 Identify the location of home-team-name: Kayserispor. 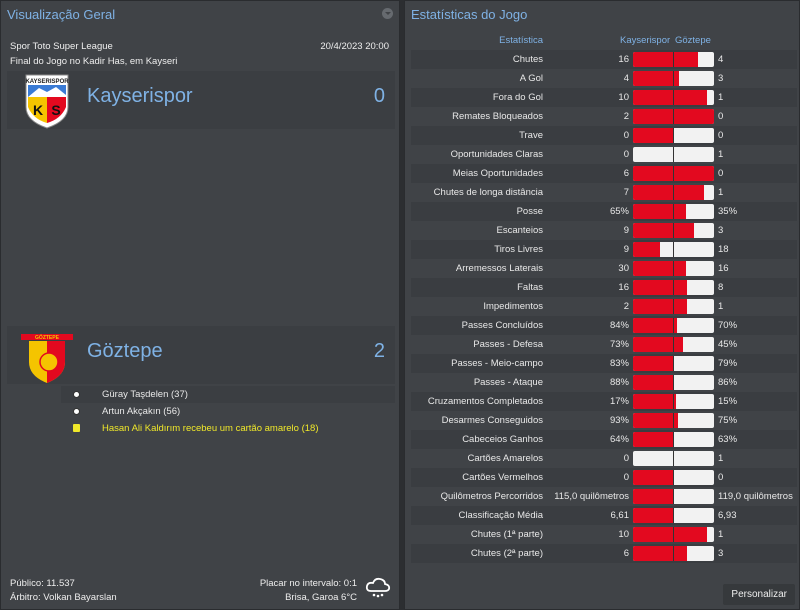
(140, 96).